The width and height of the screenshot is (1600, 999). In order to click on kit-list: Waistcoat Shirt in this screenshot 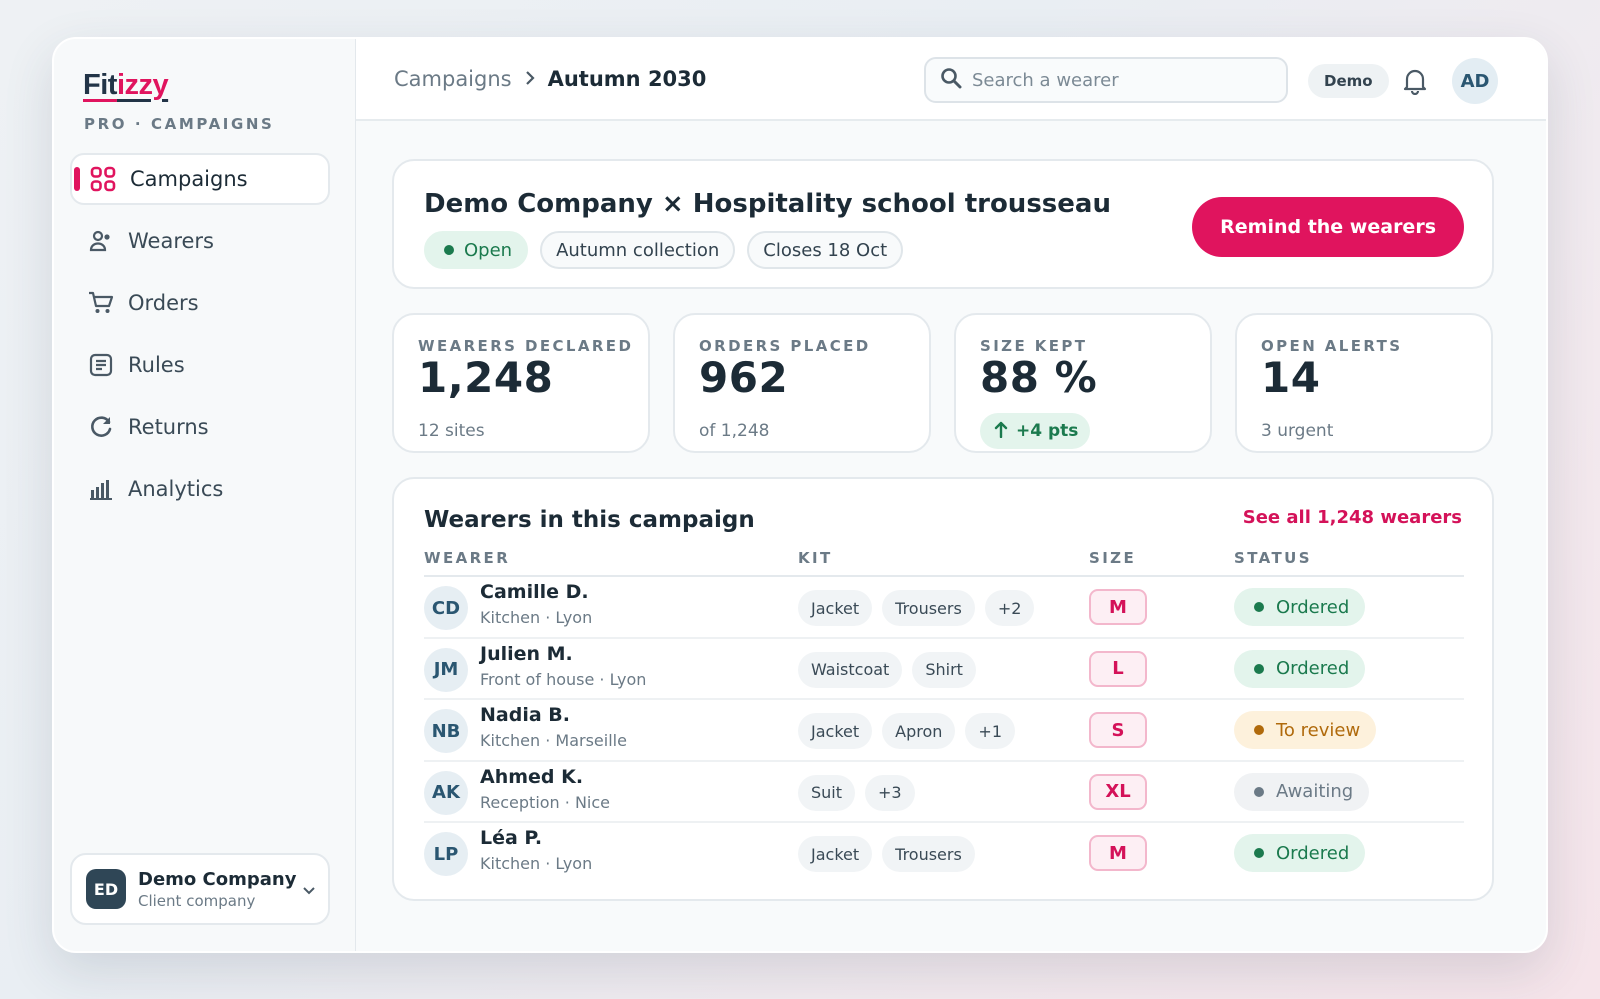, I will do `click(887, 669)`.